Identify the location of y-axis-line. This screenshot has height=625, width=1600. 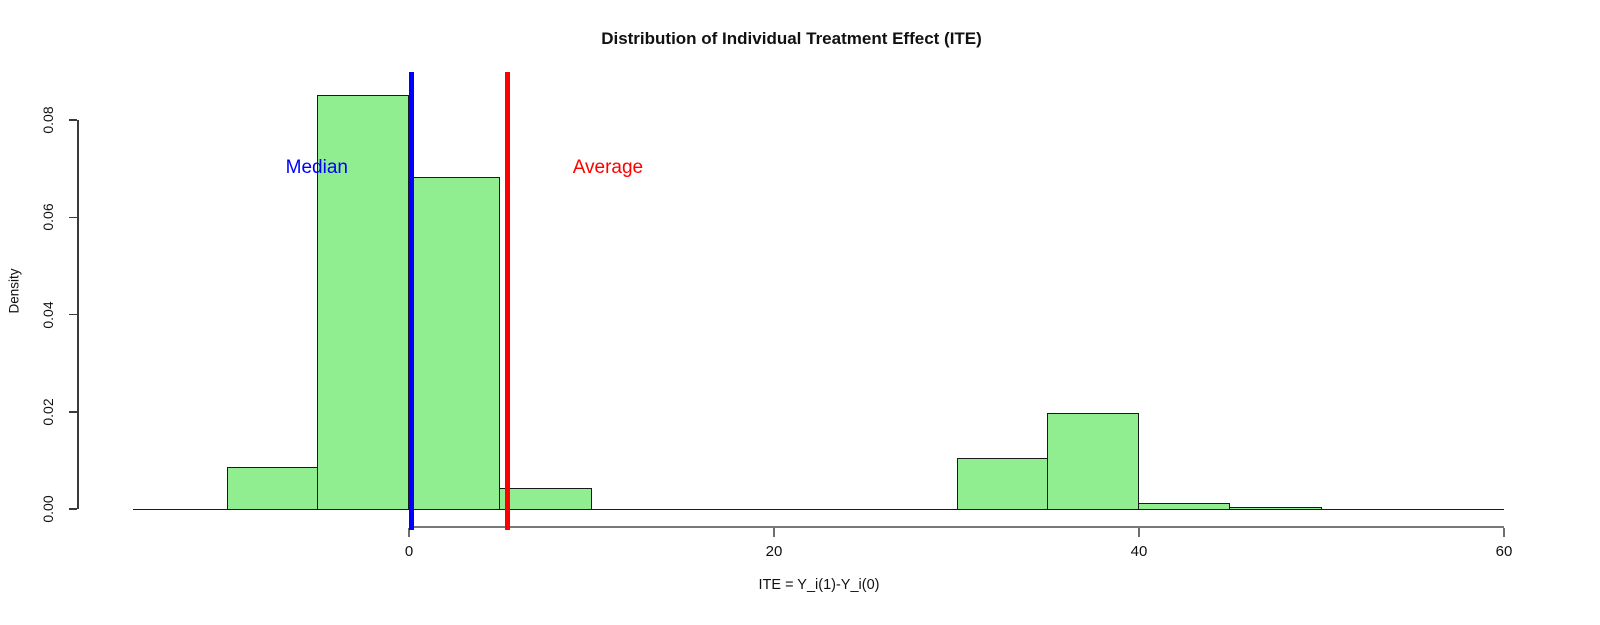
(78, 314).